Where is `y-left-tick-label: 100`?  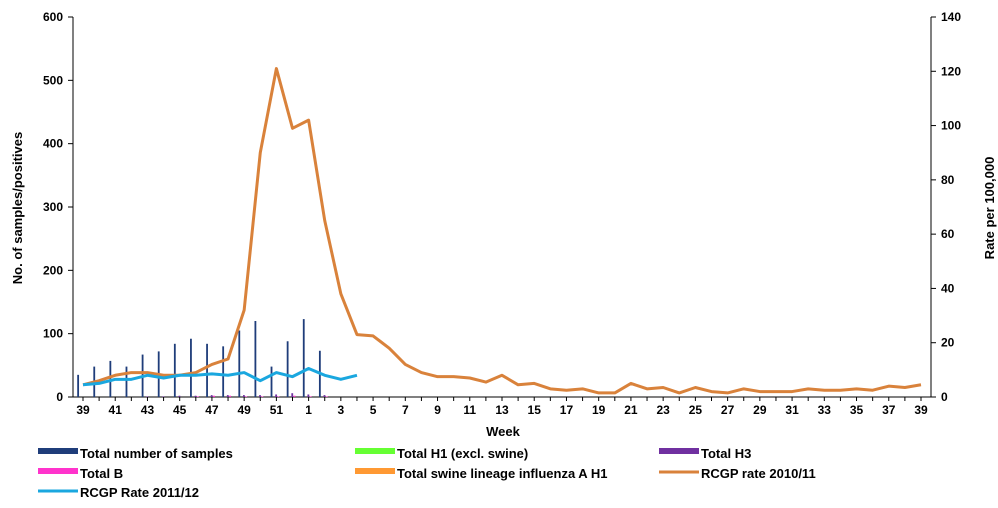 y-left-tick-label: 100 is located at coordinates (53, 334).